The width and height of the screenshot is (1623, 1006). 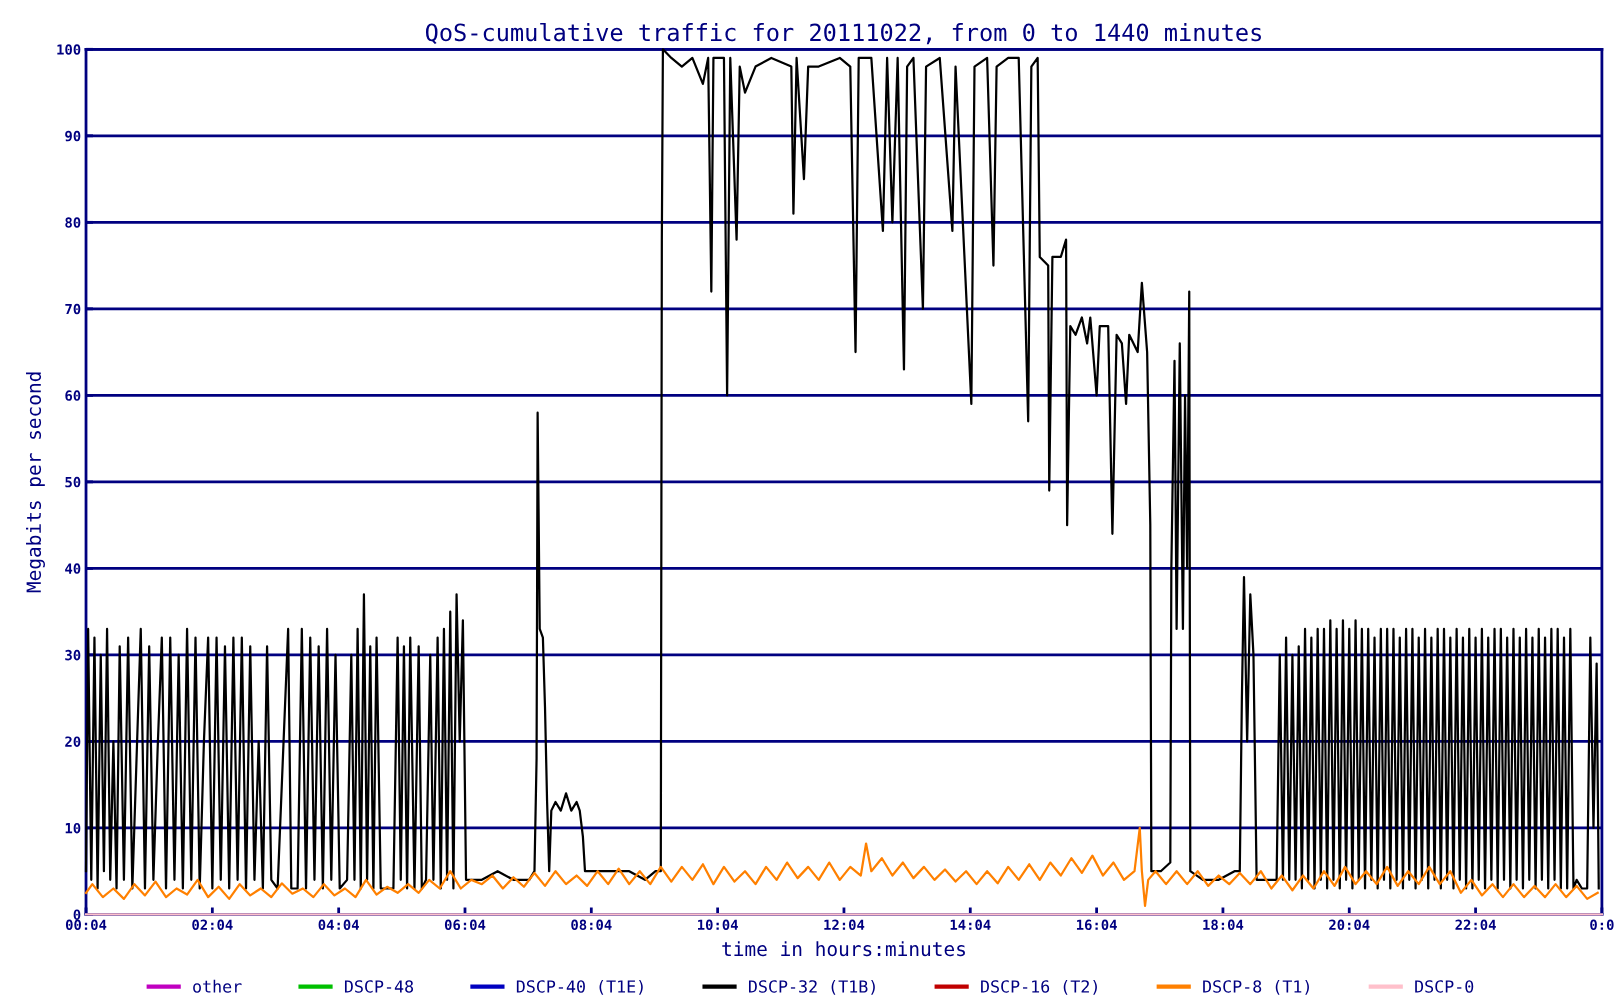 I want to click on x-axis-title: time in hours:minutes, so click(x=843, y=949).